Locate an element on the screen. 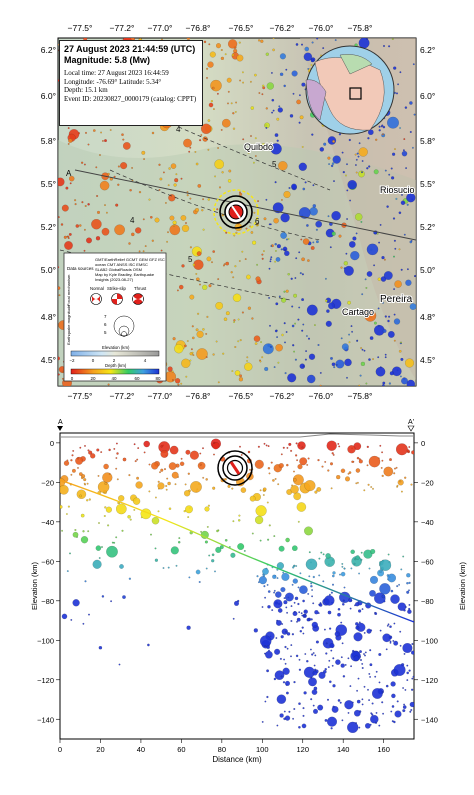 This screenshot has width=474, height=795. y-tick-label: −140 is located at coordinates (429, 719).